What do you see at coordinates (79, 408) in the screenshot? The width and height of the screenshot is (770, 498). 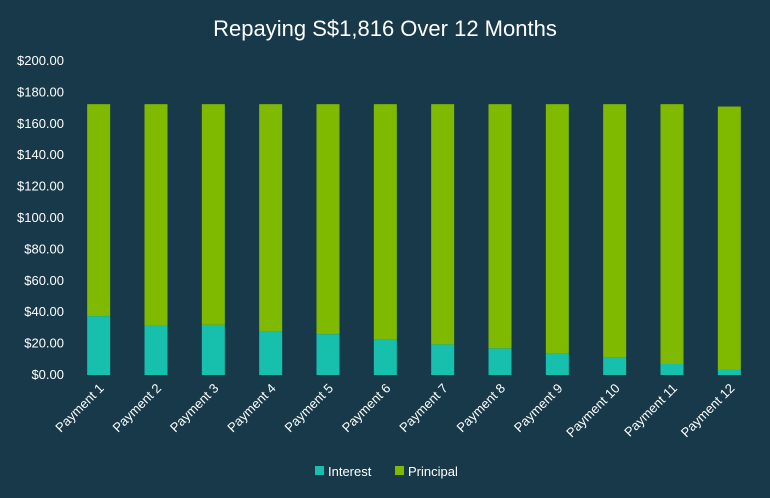 I see `x-tick-label: Payment 1` at bounding box center [79, 408].